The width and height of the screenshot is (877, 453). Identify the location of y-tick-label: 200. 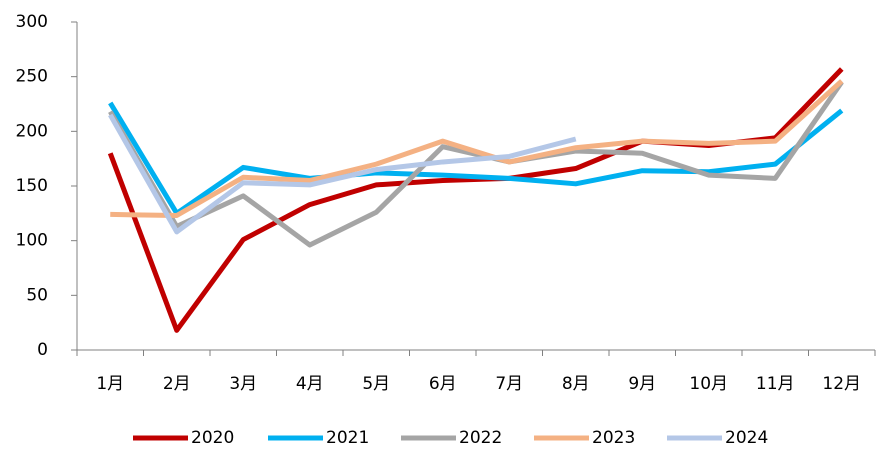
(32, 131).